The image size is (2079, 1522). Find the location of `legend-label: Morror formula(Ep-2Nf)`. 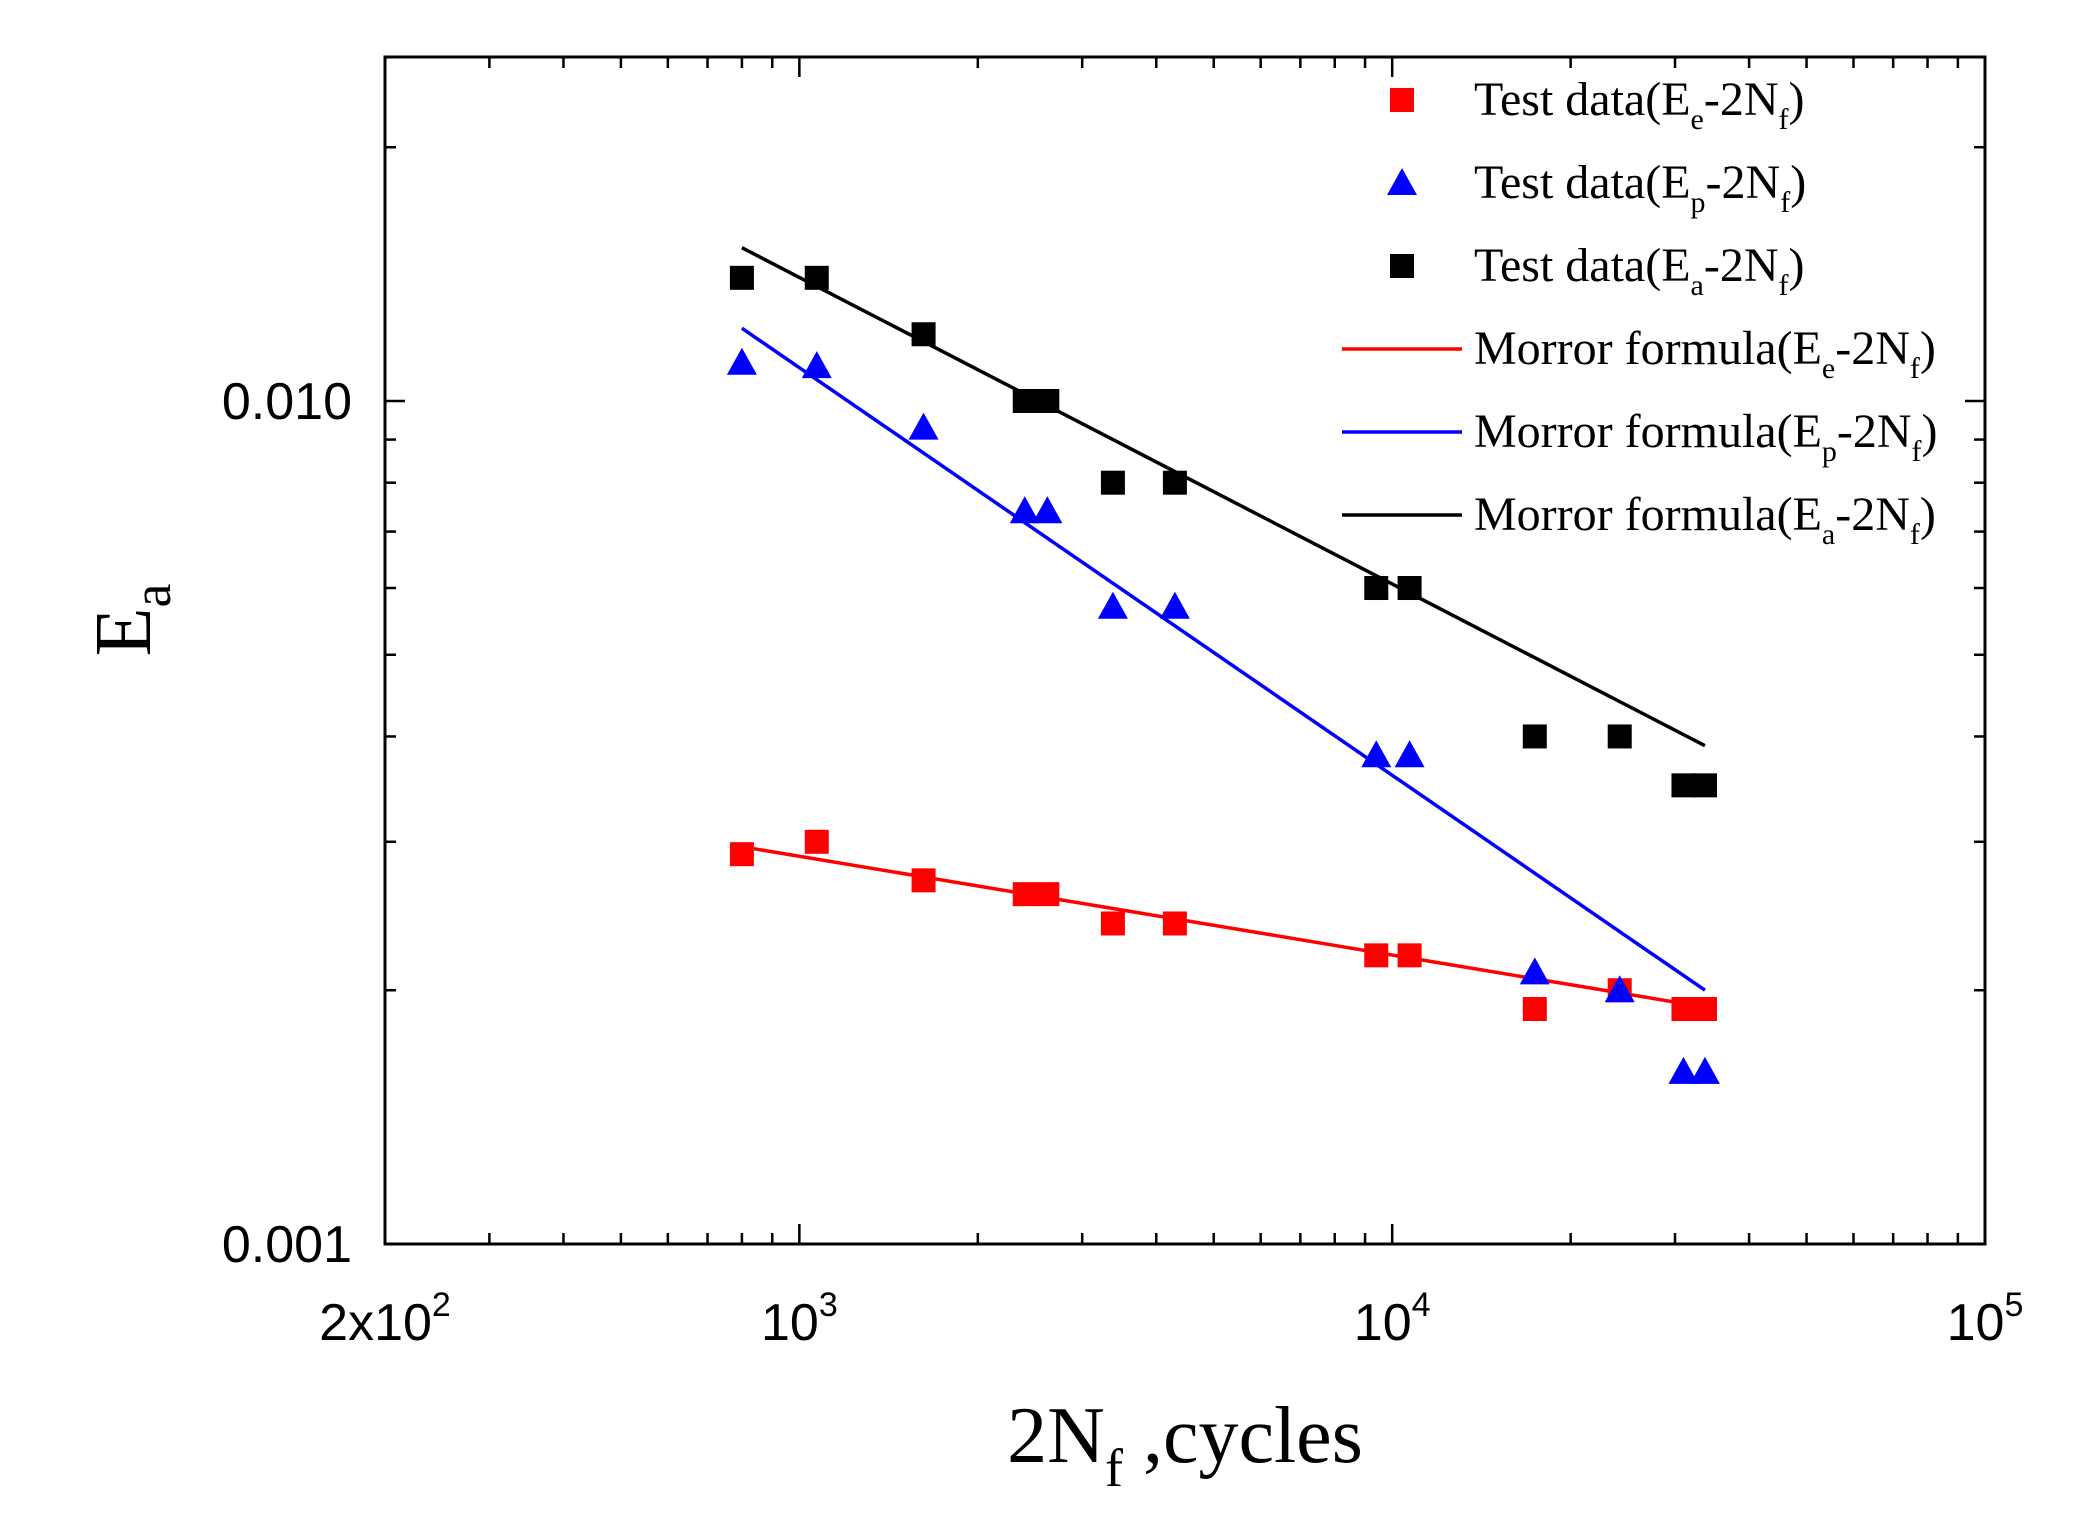

legend-label: Morror formula(Ep-2Nf) is located at coordinates (1706, 436).